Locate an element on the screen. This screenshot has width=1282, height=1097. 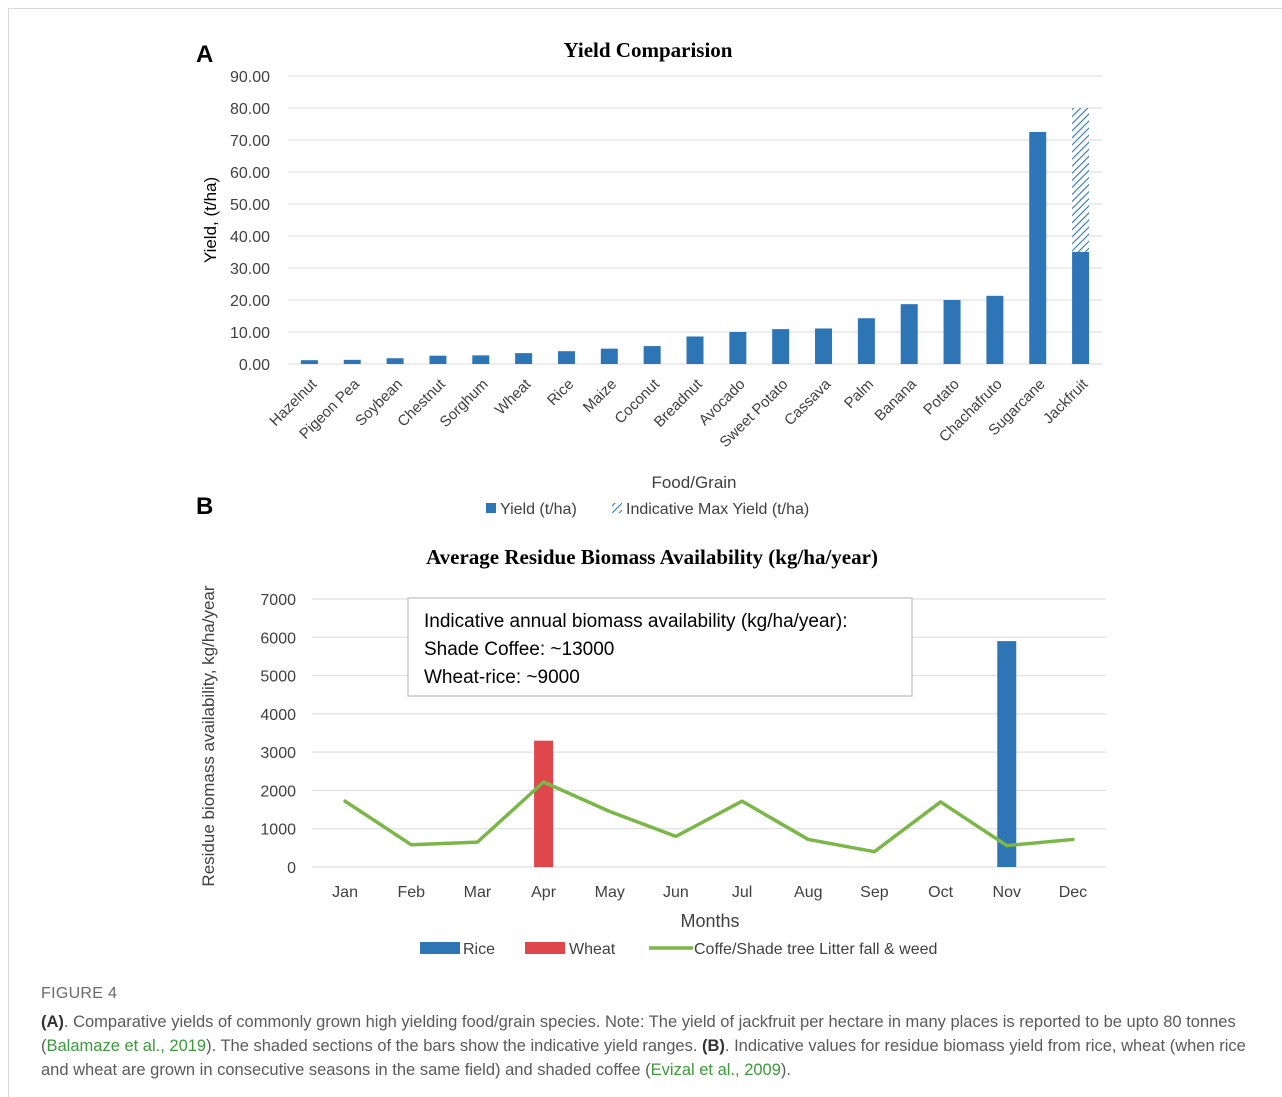
chart-b-x-tick-label: Jan is located at coordinates (345, 892).